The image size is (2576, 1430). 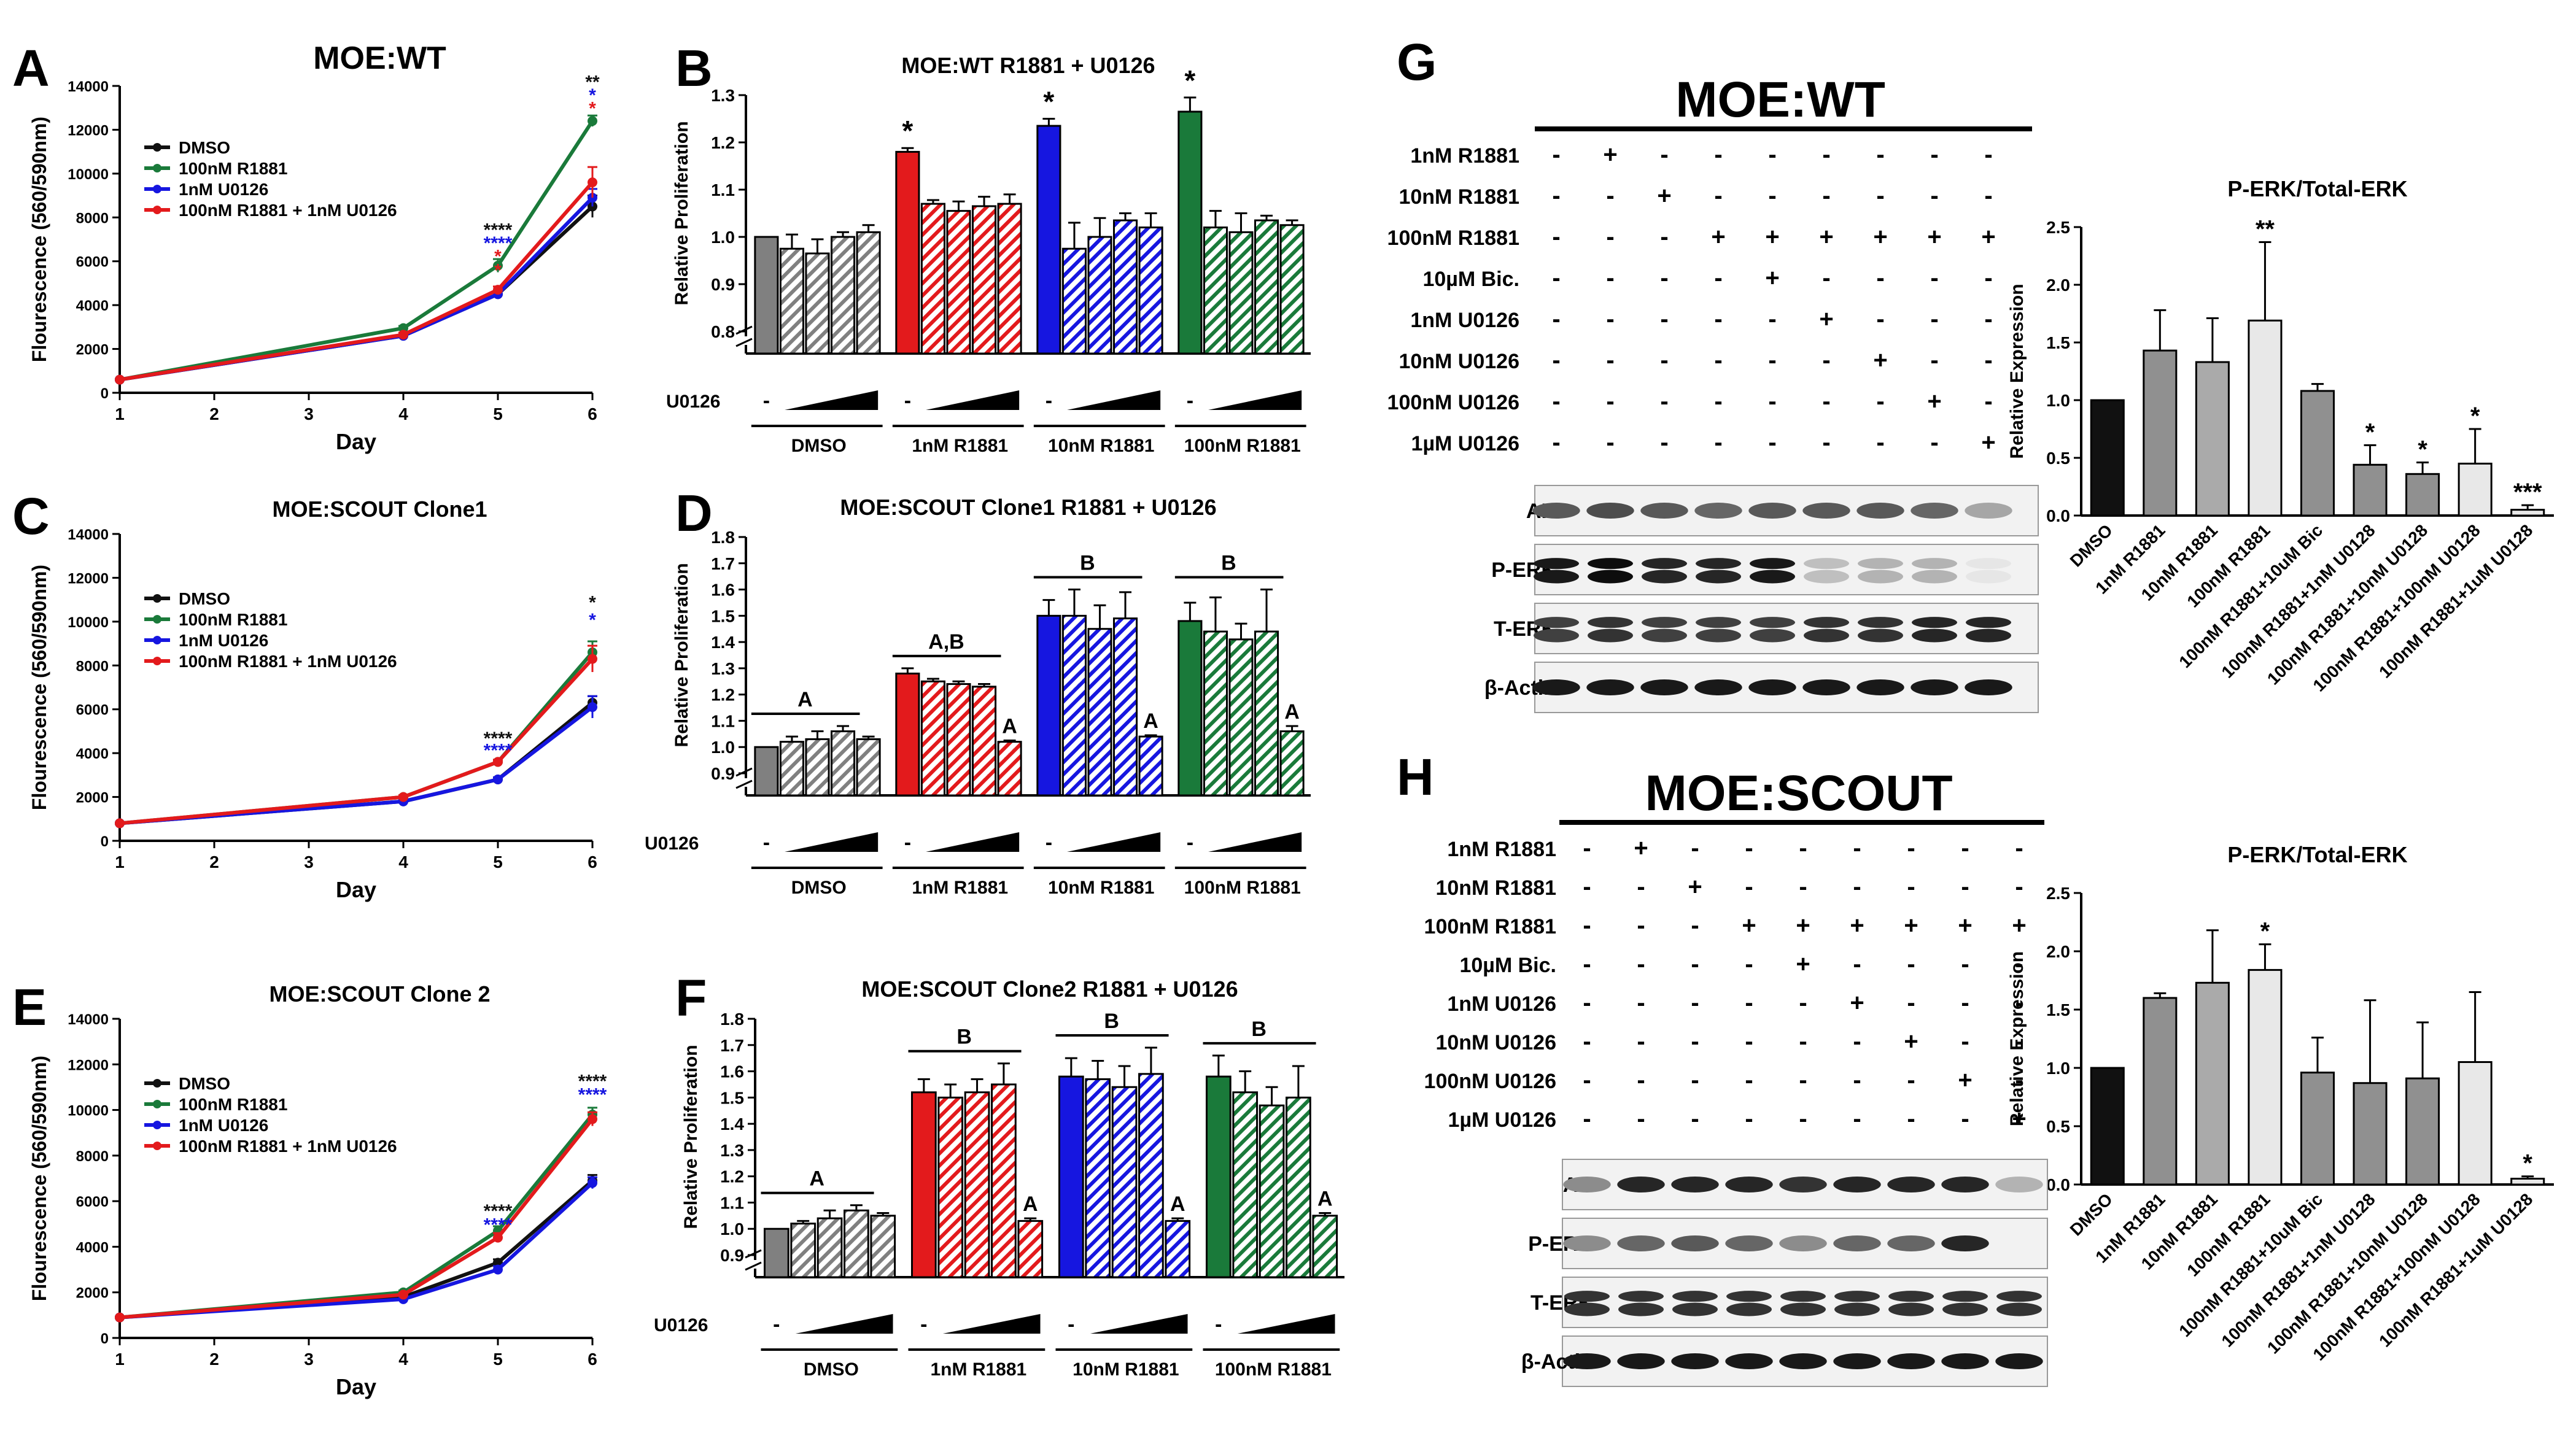 I want to click on y-tick-label: 0, so click(x=105, y=393).